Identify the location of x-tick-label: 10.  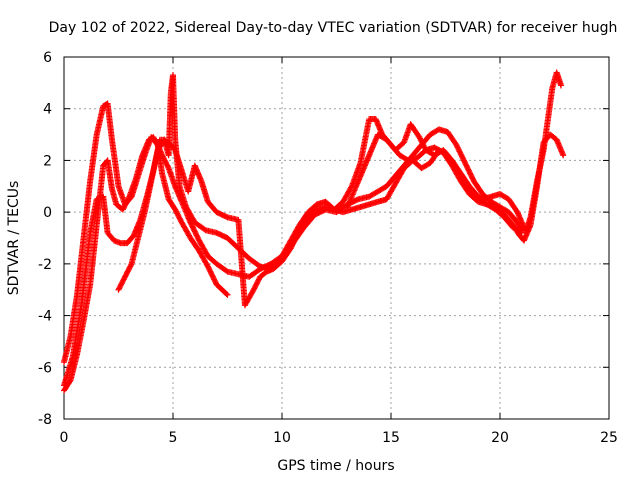
(282, 438).